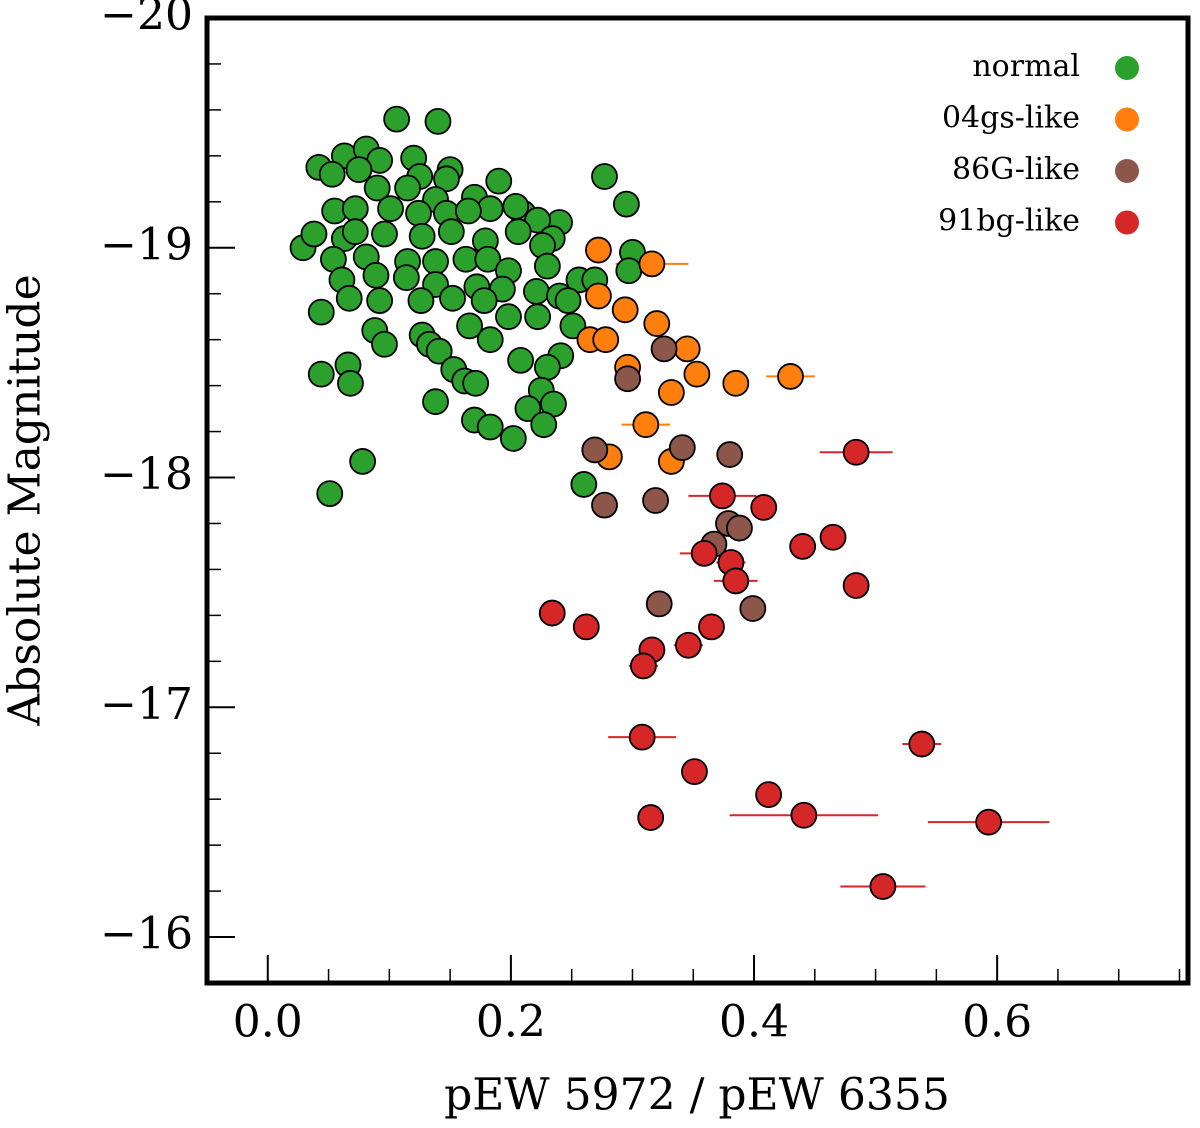 The image size is (1200, 1128). Describe the element at coordinates (25, 500) in the screenshot. I see `y-axis-label: Absolute Magnitude` at that location.